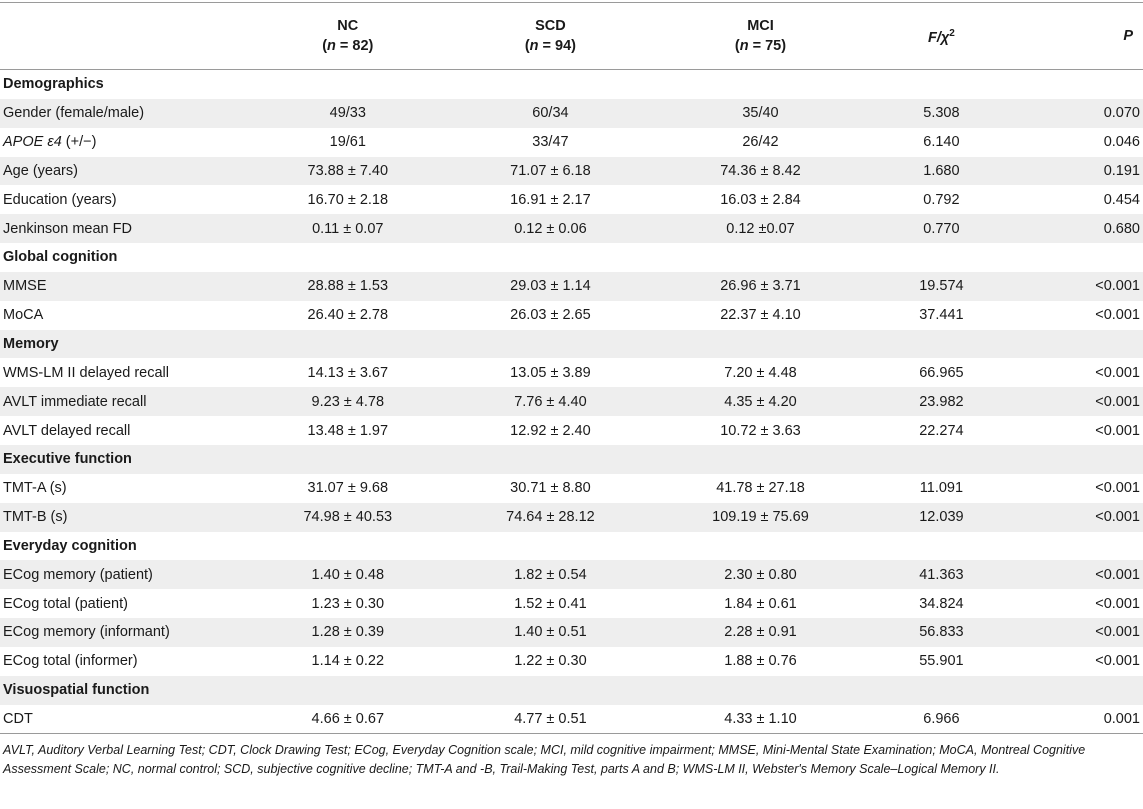 This screenshot has height=809, width=1143. Describe the element at coordinates (347, 517) in the screenshot. I see `cell-nc: 74.98 ± 40.53` at that location.